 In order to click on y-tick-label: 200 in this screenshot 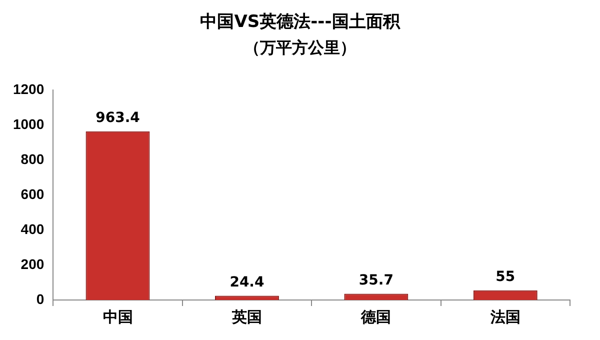, I will do `click(32, 264)`.